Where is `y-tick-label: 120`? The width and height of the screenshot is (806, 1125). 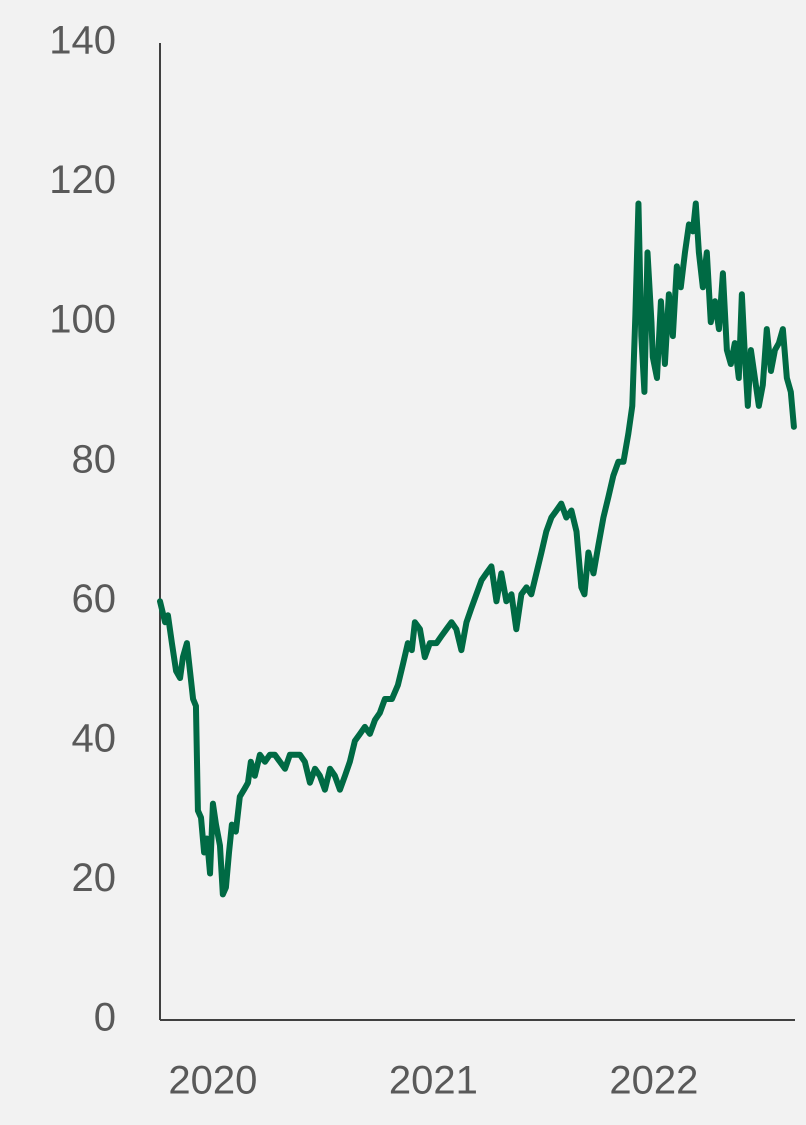
y-tick-label: 120 is located at coordinates (82, 180).